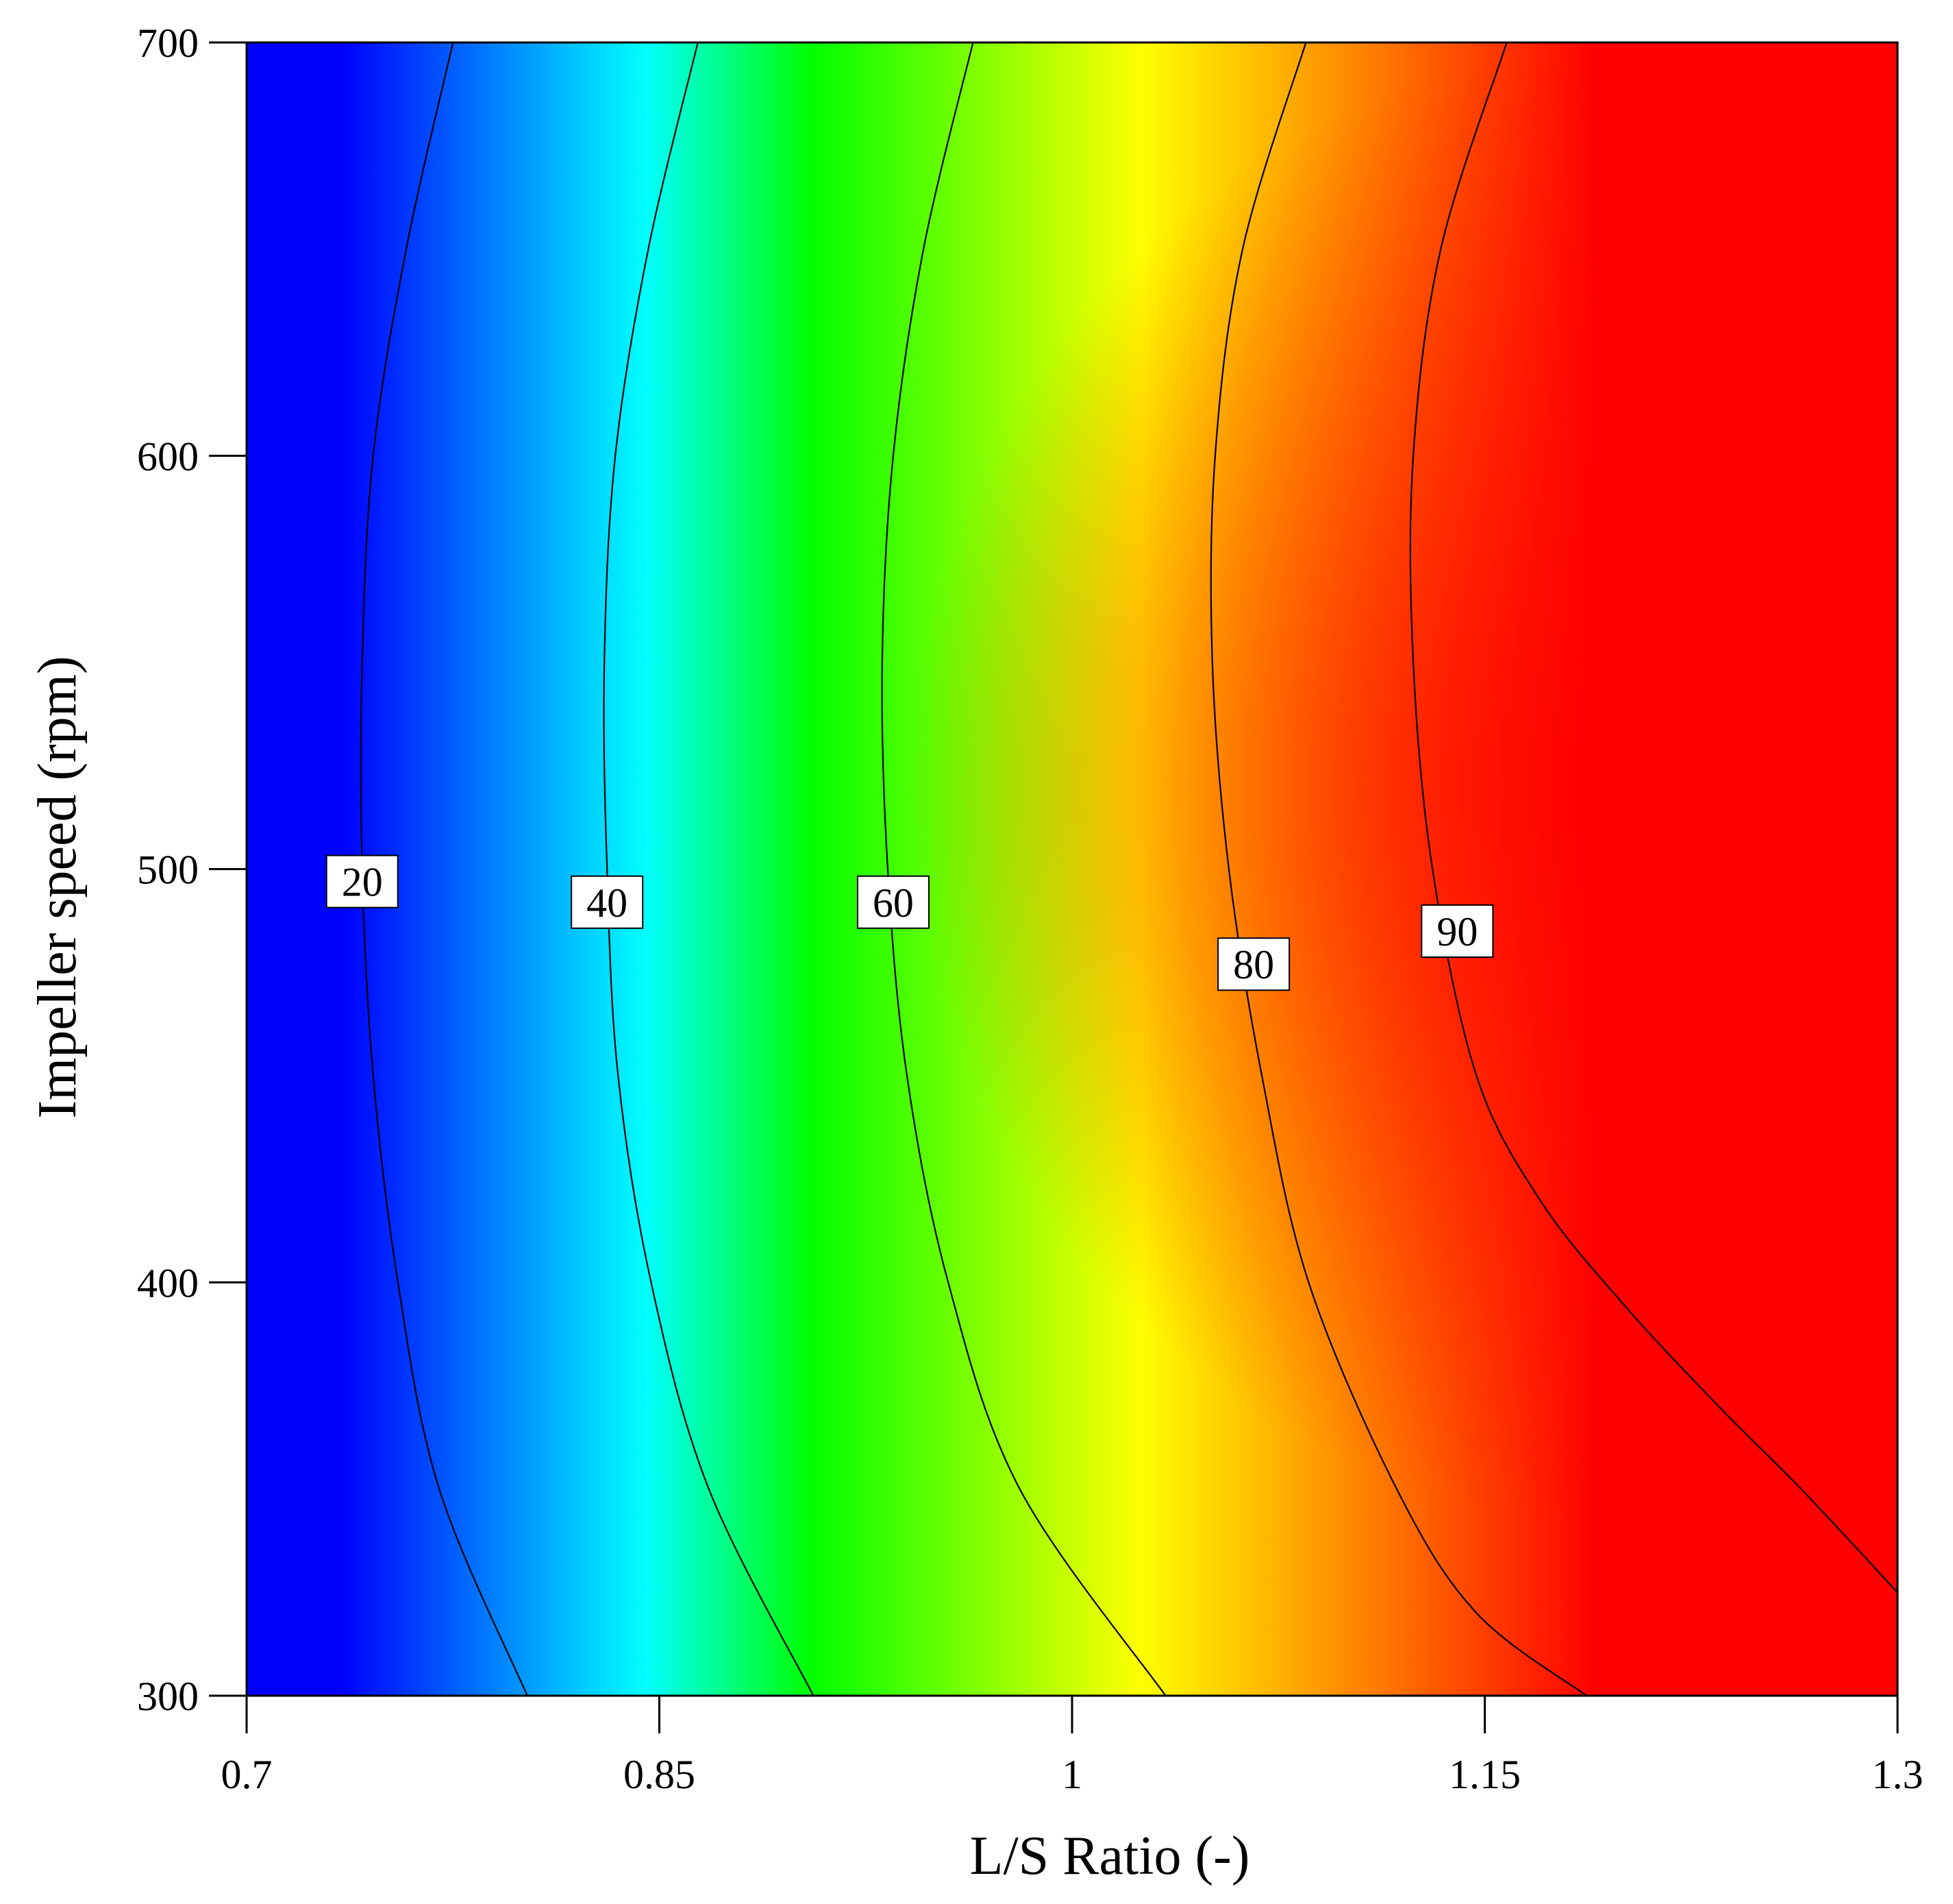 This screenshot has height=1904, width=1953. I want to click on y-tick-label: 400, so click(168, 1283).